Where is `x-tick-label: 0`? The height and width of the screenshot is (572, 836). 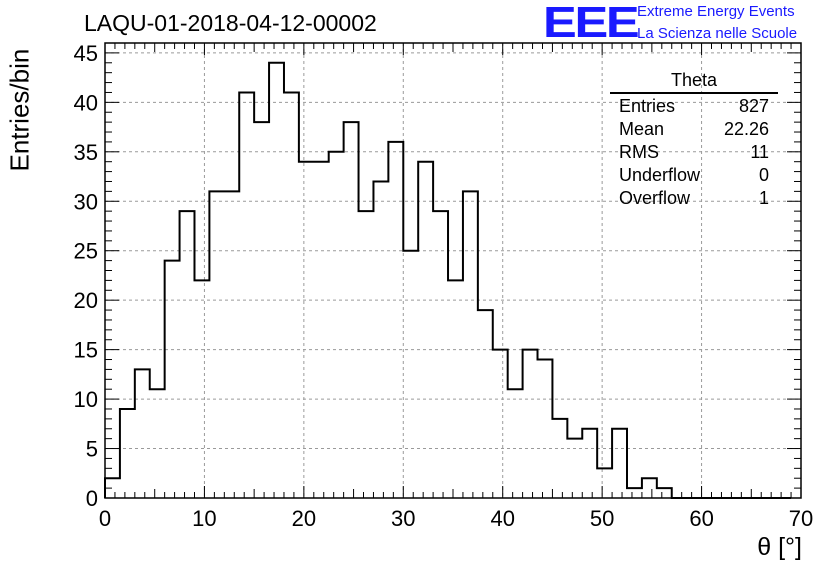 x-tick-label: 0 is located at coordinates (105, 518).